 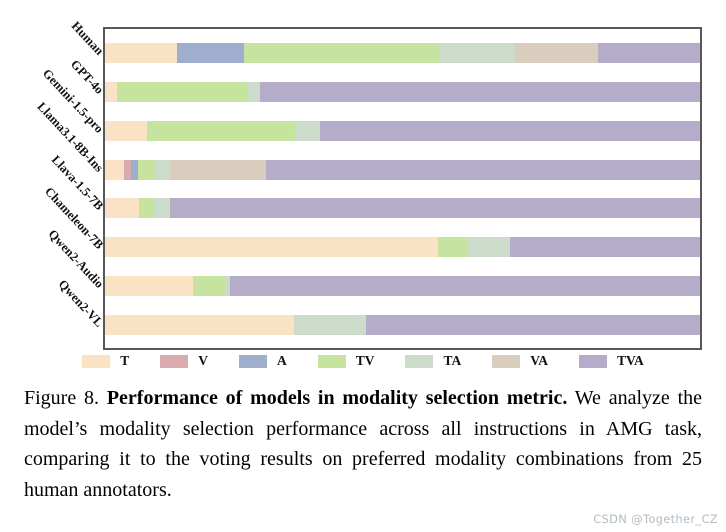 I want to click on bar-row-qwen2-audio, so click(x=402, y=286).